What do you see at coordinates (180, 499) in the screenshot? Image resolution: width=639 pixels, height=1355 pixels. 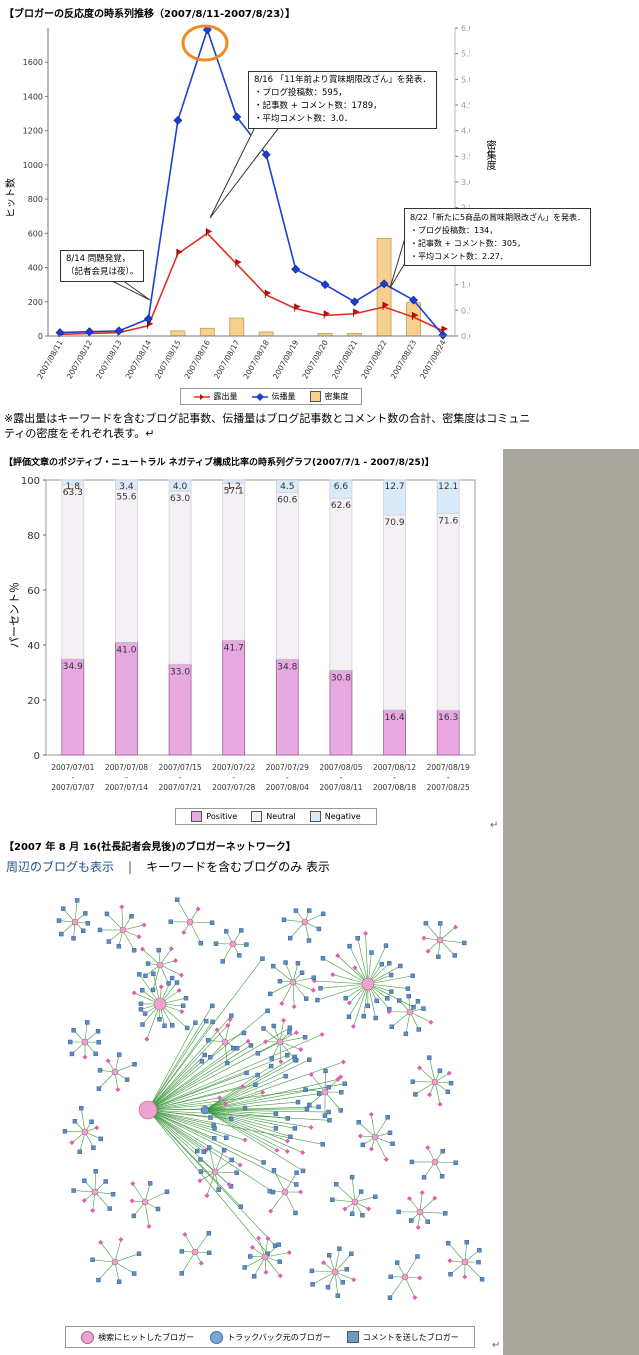 I see `neutral-value-label: 63.0` at bounding box center [180, 499].